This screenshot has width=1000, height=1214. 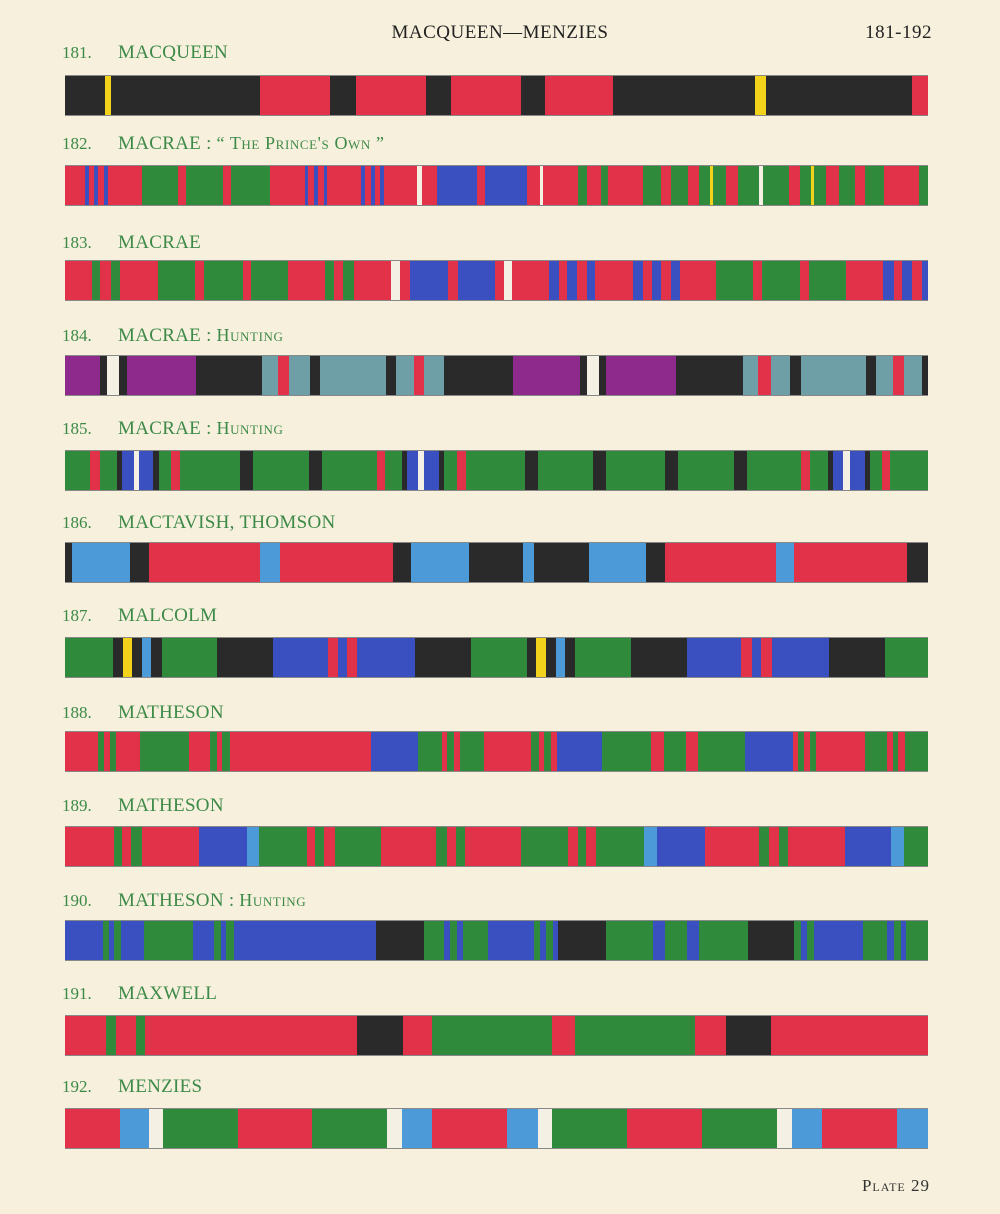 What do you see at coordinates (165, 335) in the screenshot?
I see `tartan-name: MACRAE :` at bounding box center [165, 335].